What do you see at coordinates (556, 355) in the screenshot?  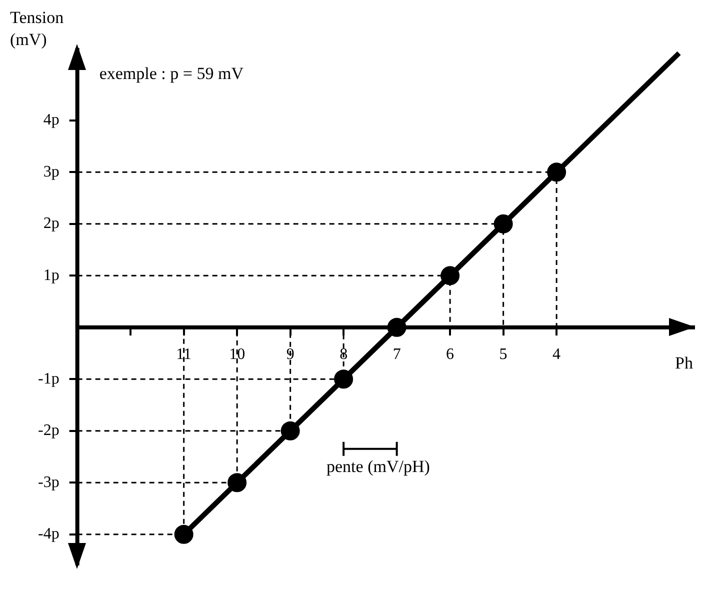 I see `x-tick-label: 4` at bounding box center [556, 355].